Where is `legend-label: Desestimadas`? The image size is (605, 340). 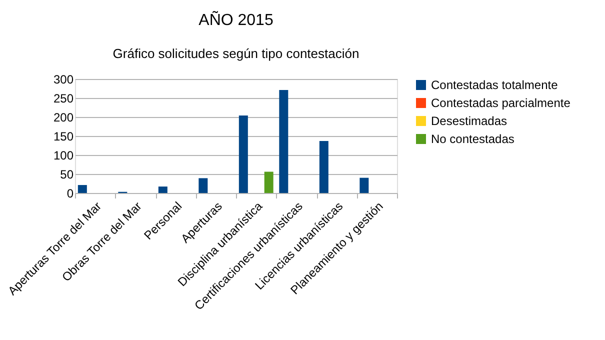
legend-label: Desestimadas is located at coordinates (469, 121).